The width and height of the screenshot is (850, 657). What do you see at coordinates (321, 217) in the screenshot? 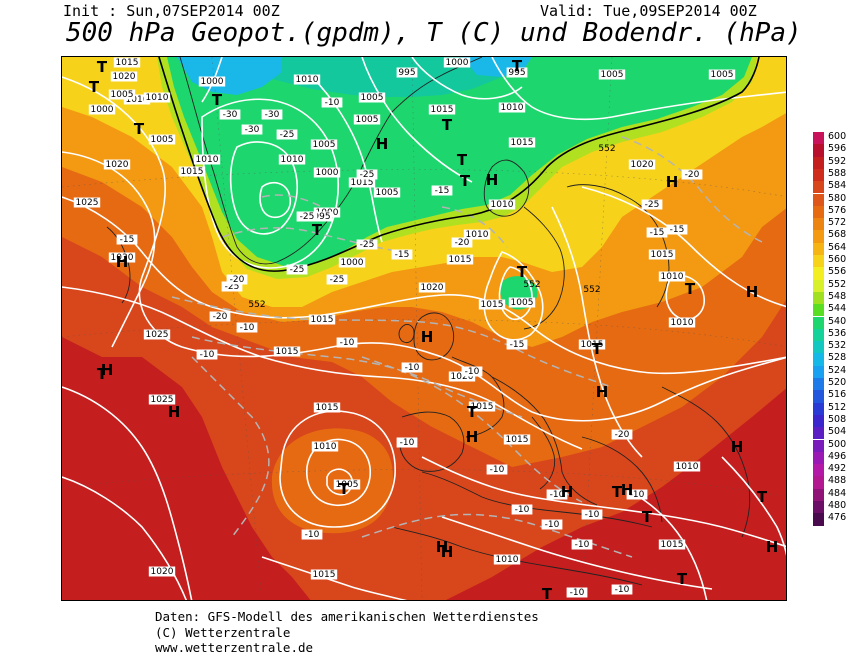
I see `contour-label: 995` at bounding box center [321, 217].